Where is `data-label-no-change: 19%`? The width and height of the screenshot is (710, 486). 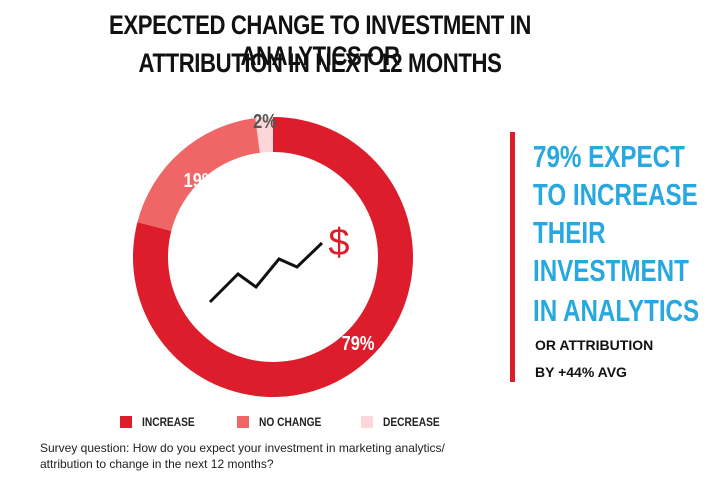 data-label-no-change: 19% is located at coordinates (200, 179).